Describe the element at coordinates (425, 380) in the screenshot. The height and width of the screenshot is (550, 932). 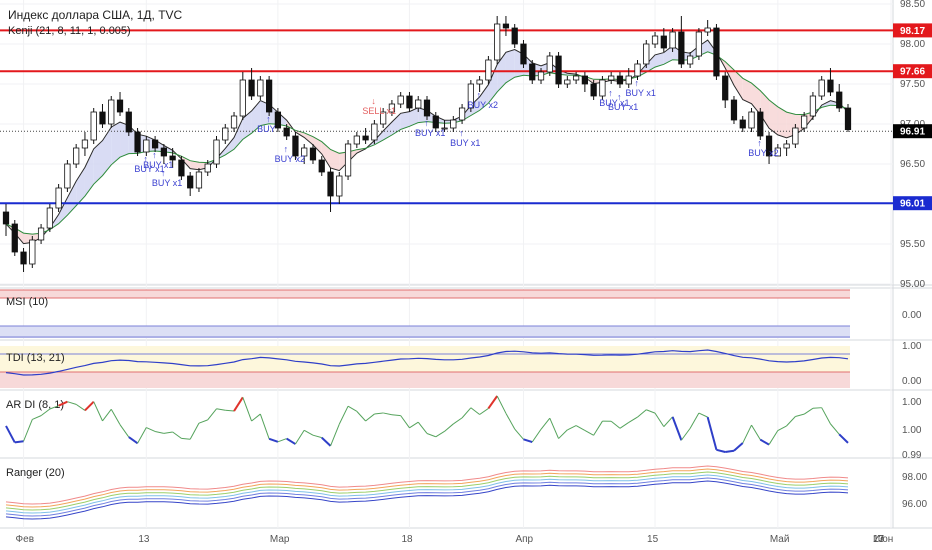
I see `tdi-low-band` at that location.